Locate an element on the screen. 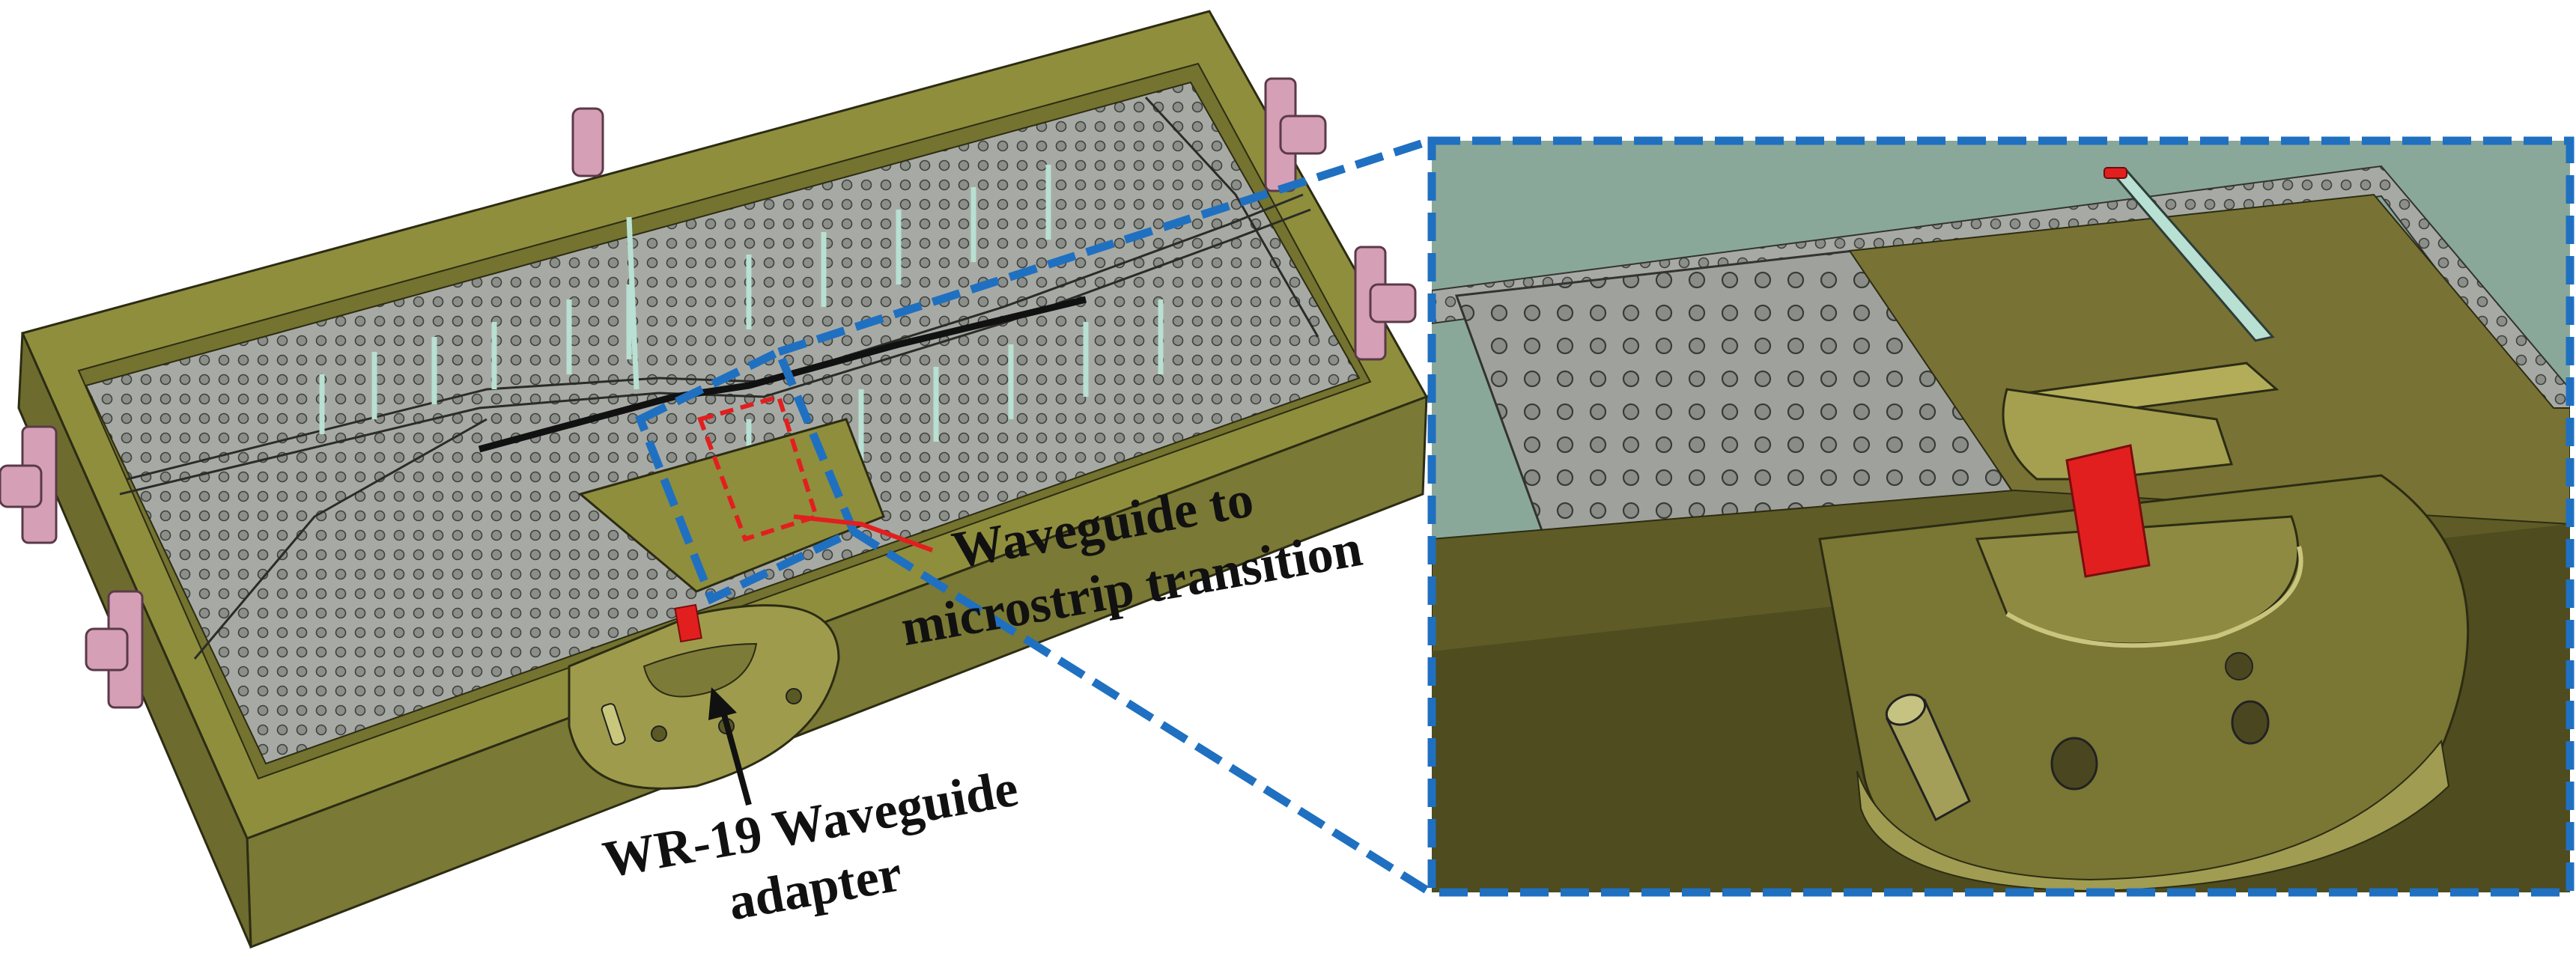 The height and width of the screenshot is (962, 2576). transition-pointer is located at coordinates (863, 533).